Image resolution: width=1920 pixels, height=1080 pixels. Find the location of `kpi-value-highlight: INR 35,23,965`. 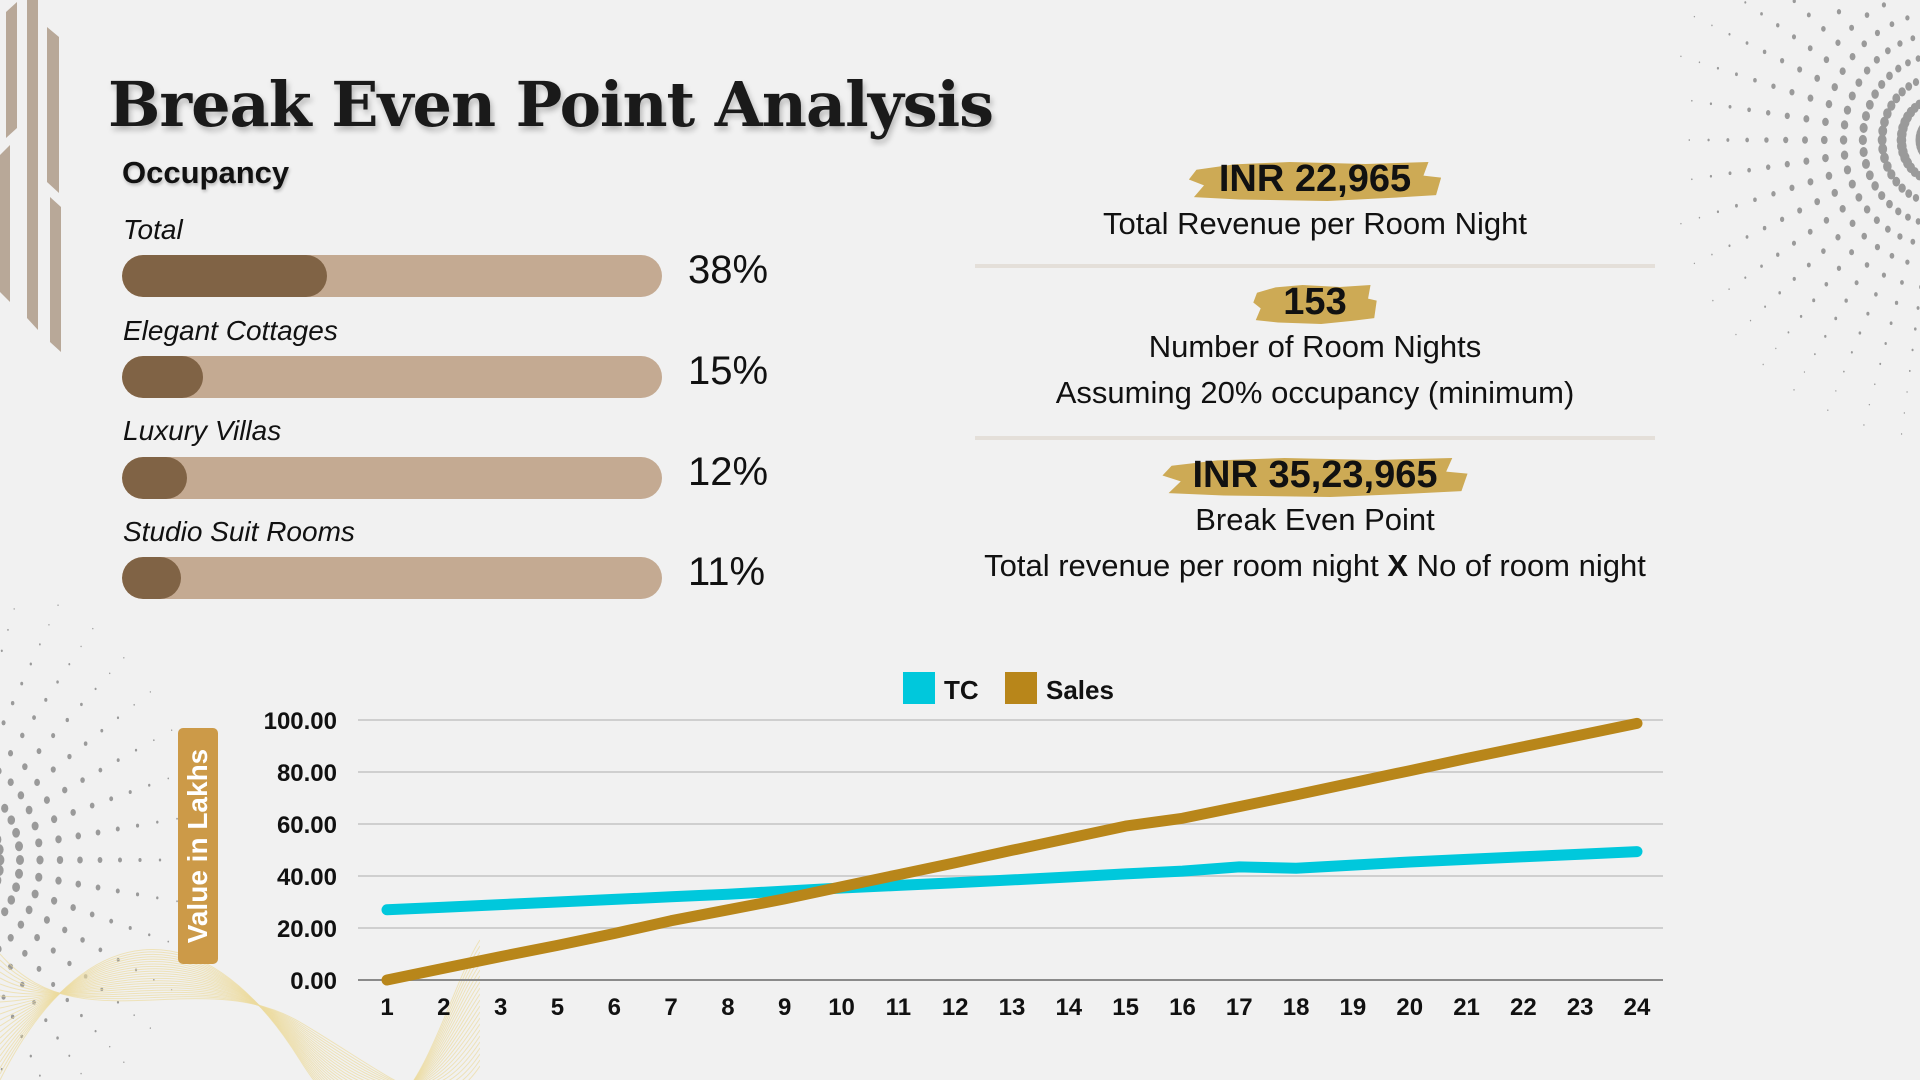

kpi-value-highlight: INR 35,23,965 is located at coordinates (1315, 475).